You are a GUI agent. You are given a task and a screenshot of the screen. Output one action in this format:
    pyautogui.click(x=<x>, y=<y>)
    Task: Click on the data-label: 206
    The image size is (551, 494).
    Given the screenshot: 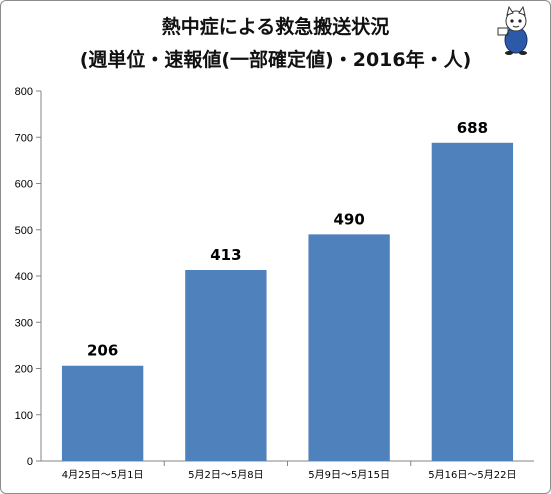 What is the action you would take?
    pyautogui.click(x=102, y=351)
    